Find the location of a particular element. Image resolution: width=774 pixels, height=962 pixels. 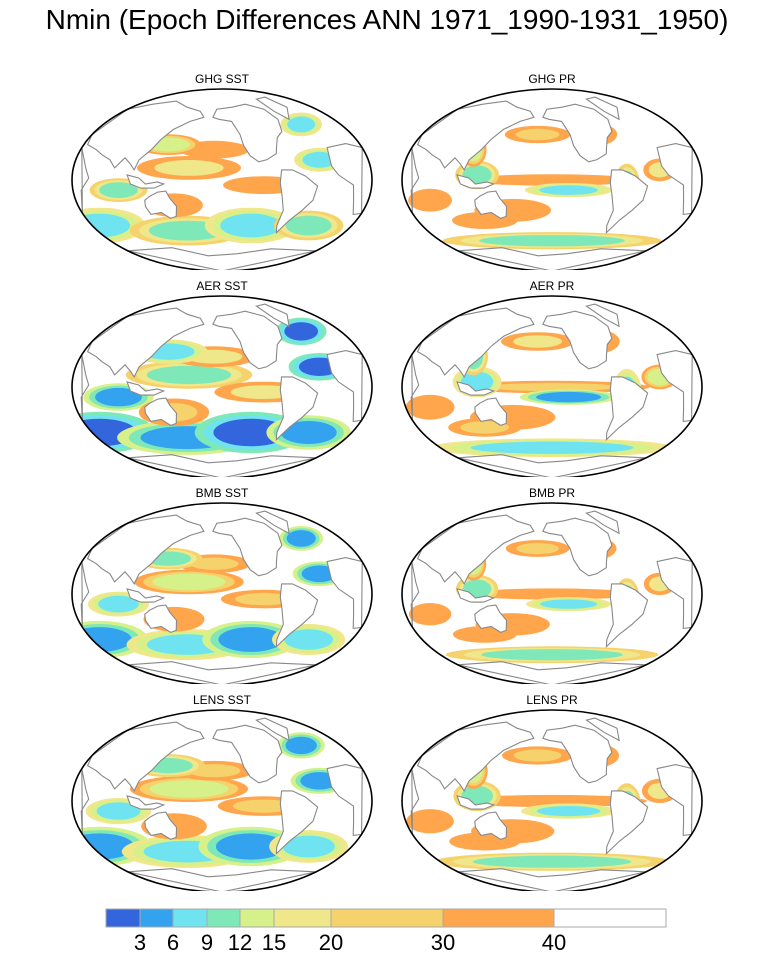

panel-title: GHG PR is located at coordinates (552, 79).